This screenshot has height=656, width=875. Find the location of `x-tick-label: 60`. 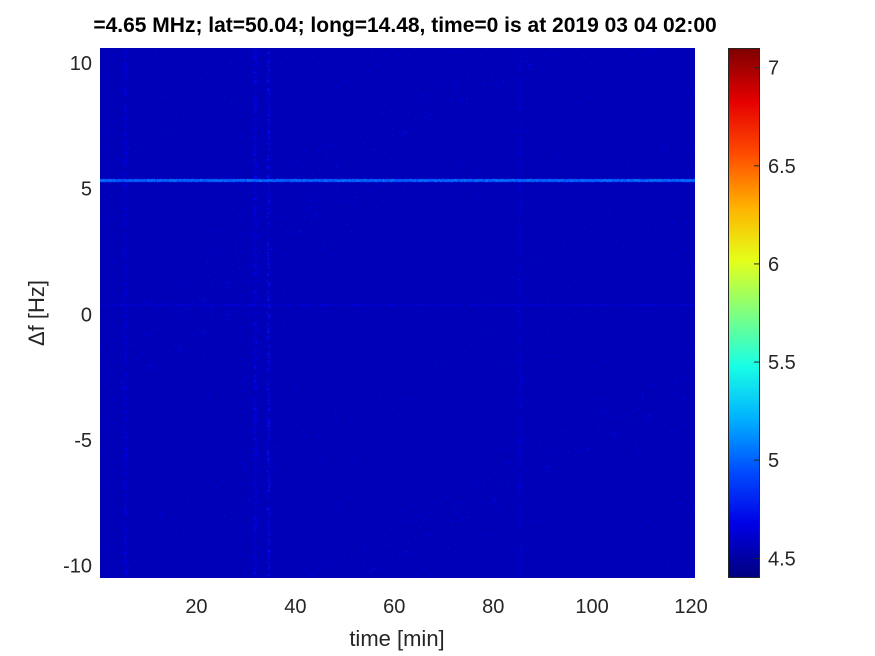

x-tick-label: 60 is located at coordinates (394, 607).